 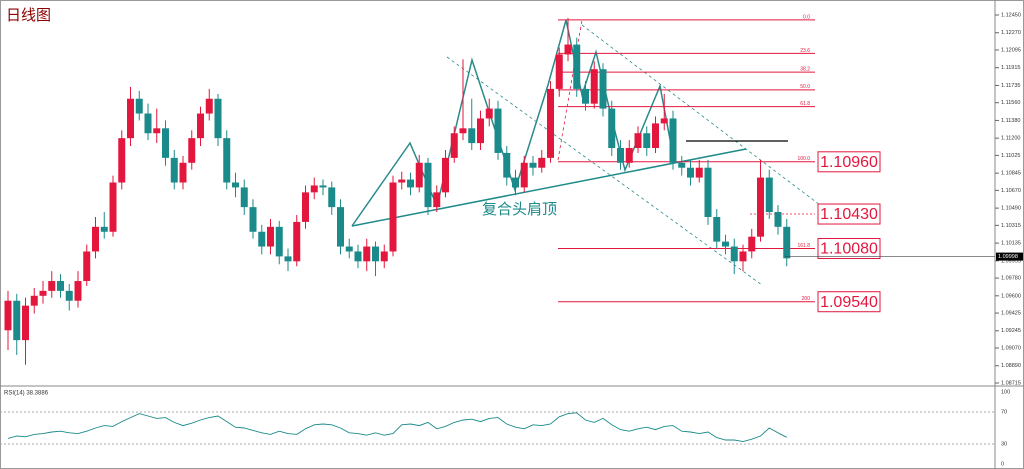 What do you see at coordinates (26, 394) in the screenshot?
I see `rsi-label: RSI(14) 38.3886` at bounding box center [26, 394].